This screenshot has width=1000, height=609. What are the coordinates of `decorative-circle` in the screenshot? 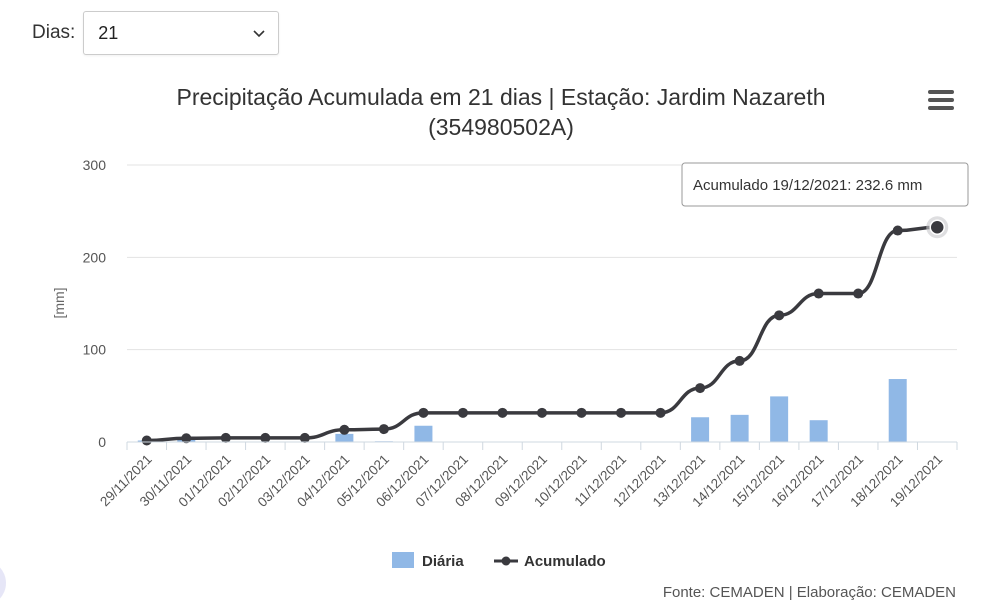 It's located at (3, 583).